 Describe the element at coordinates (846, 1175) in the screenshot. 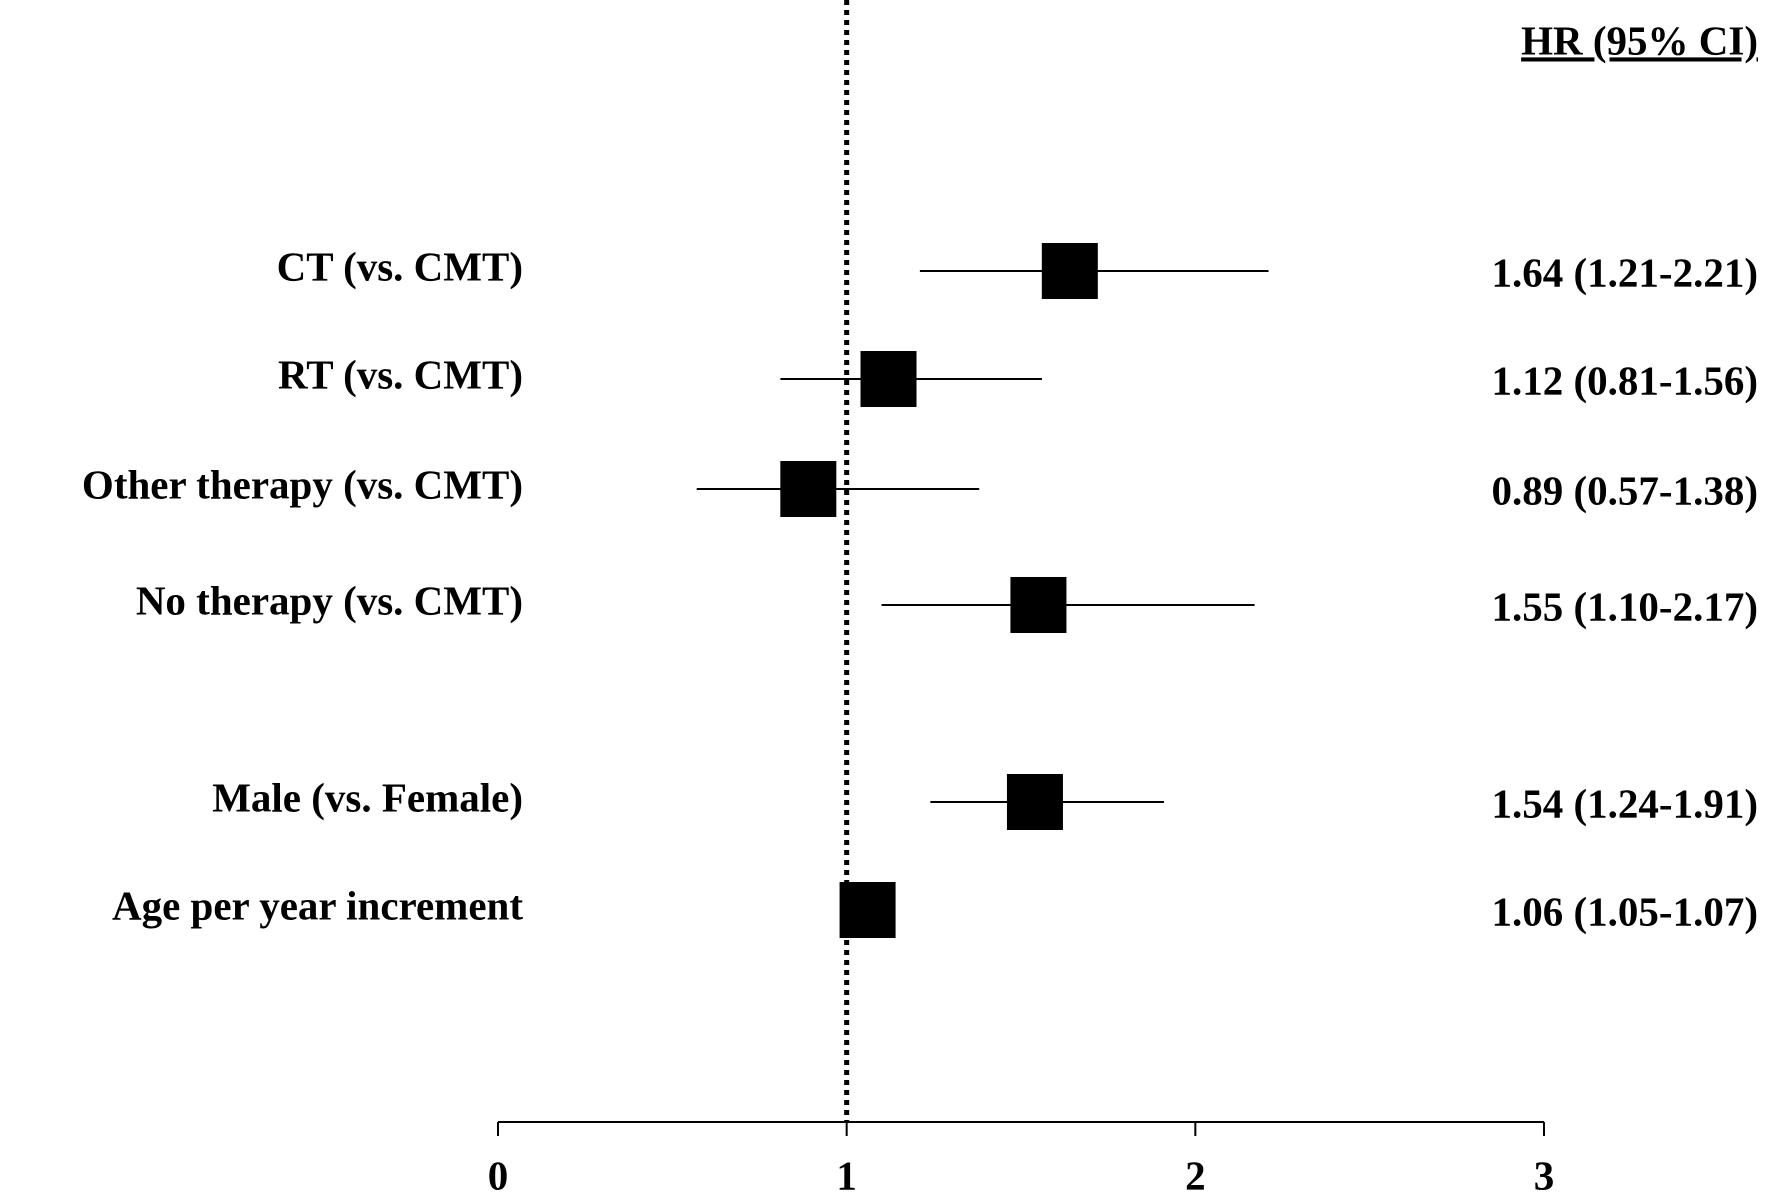

I see `x-tick-label: 1` at that location.